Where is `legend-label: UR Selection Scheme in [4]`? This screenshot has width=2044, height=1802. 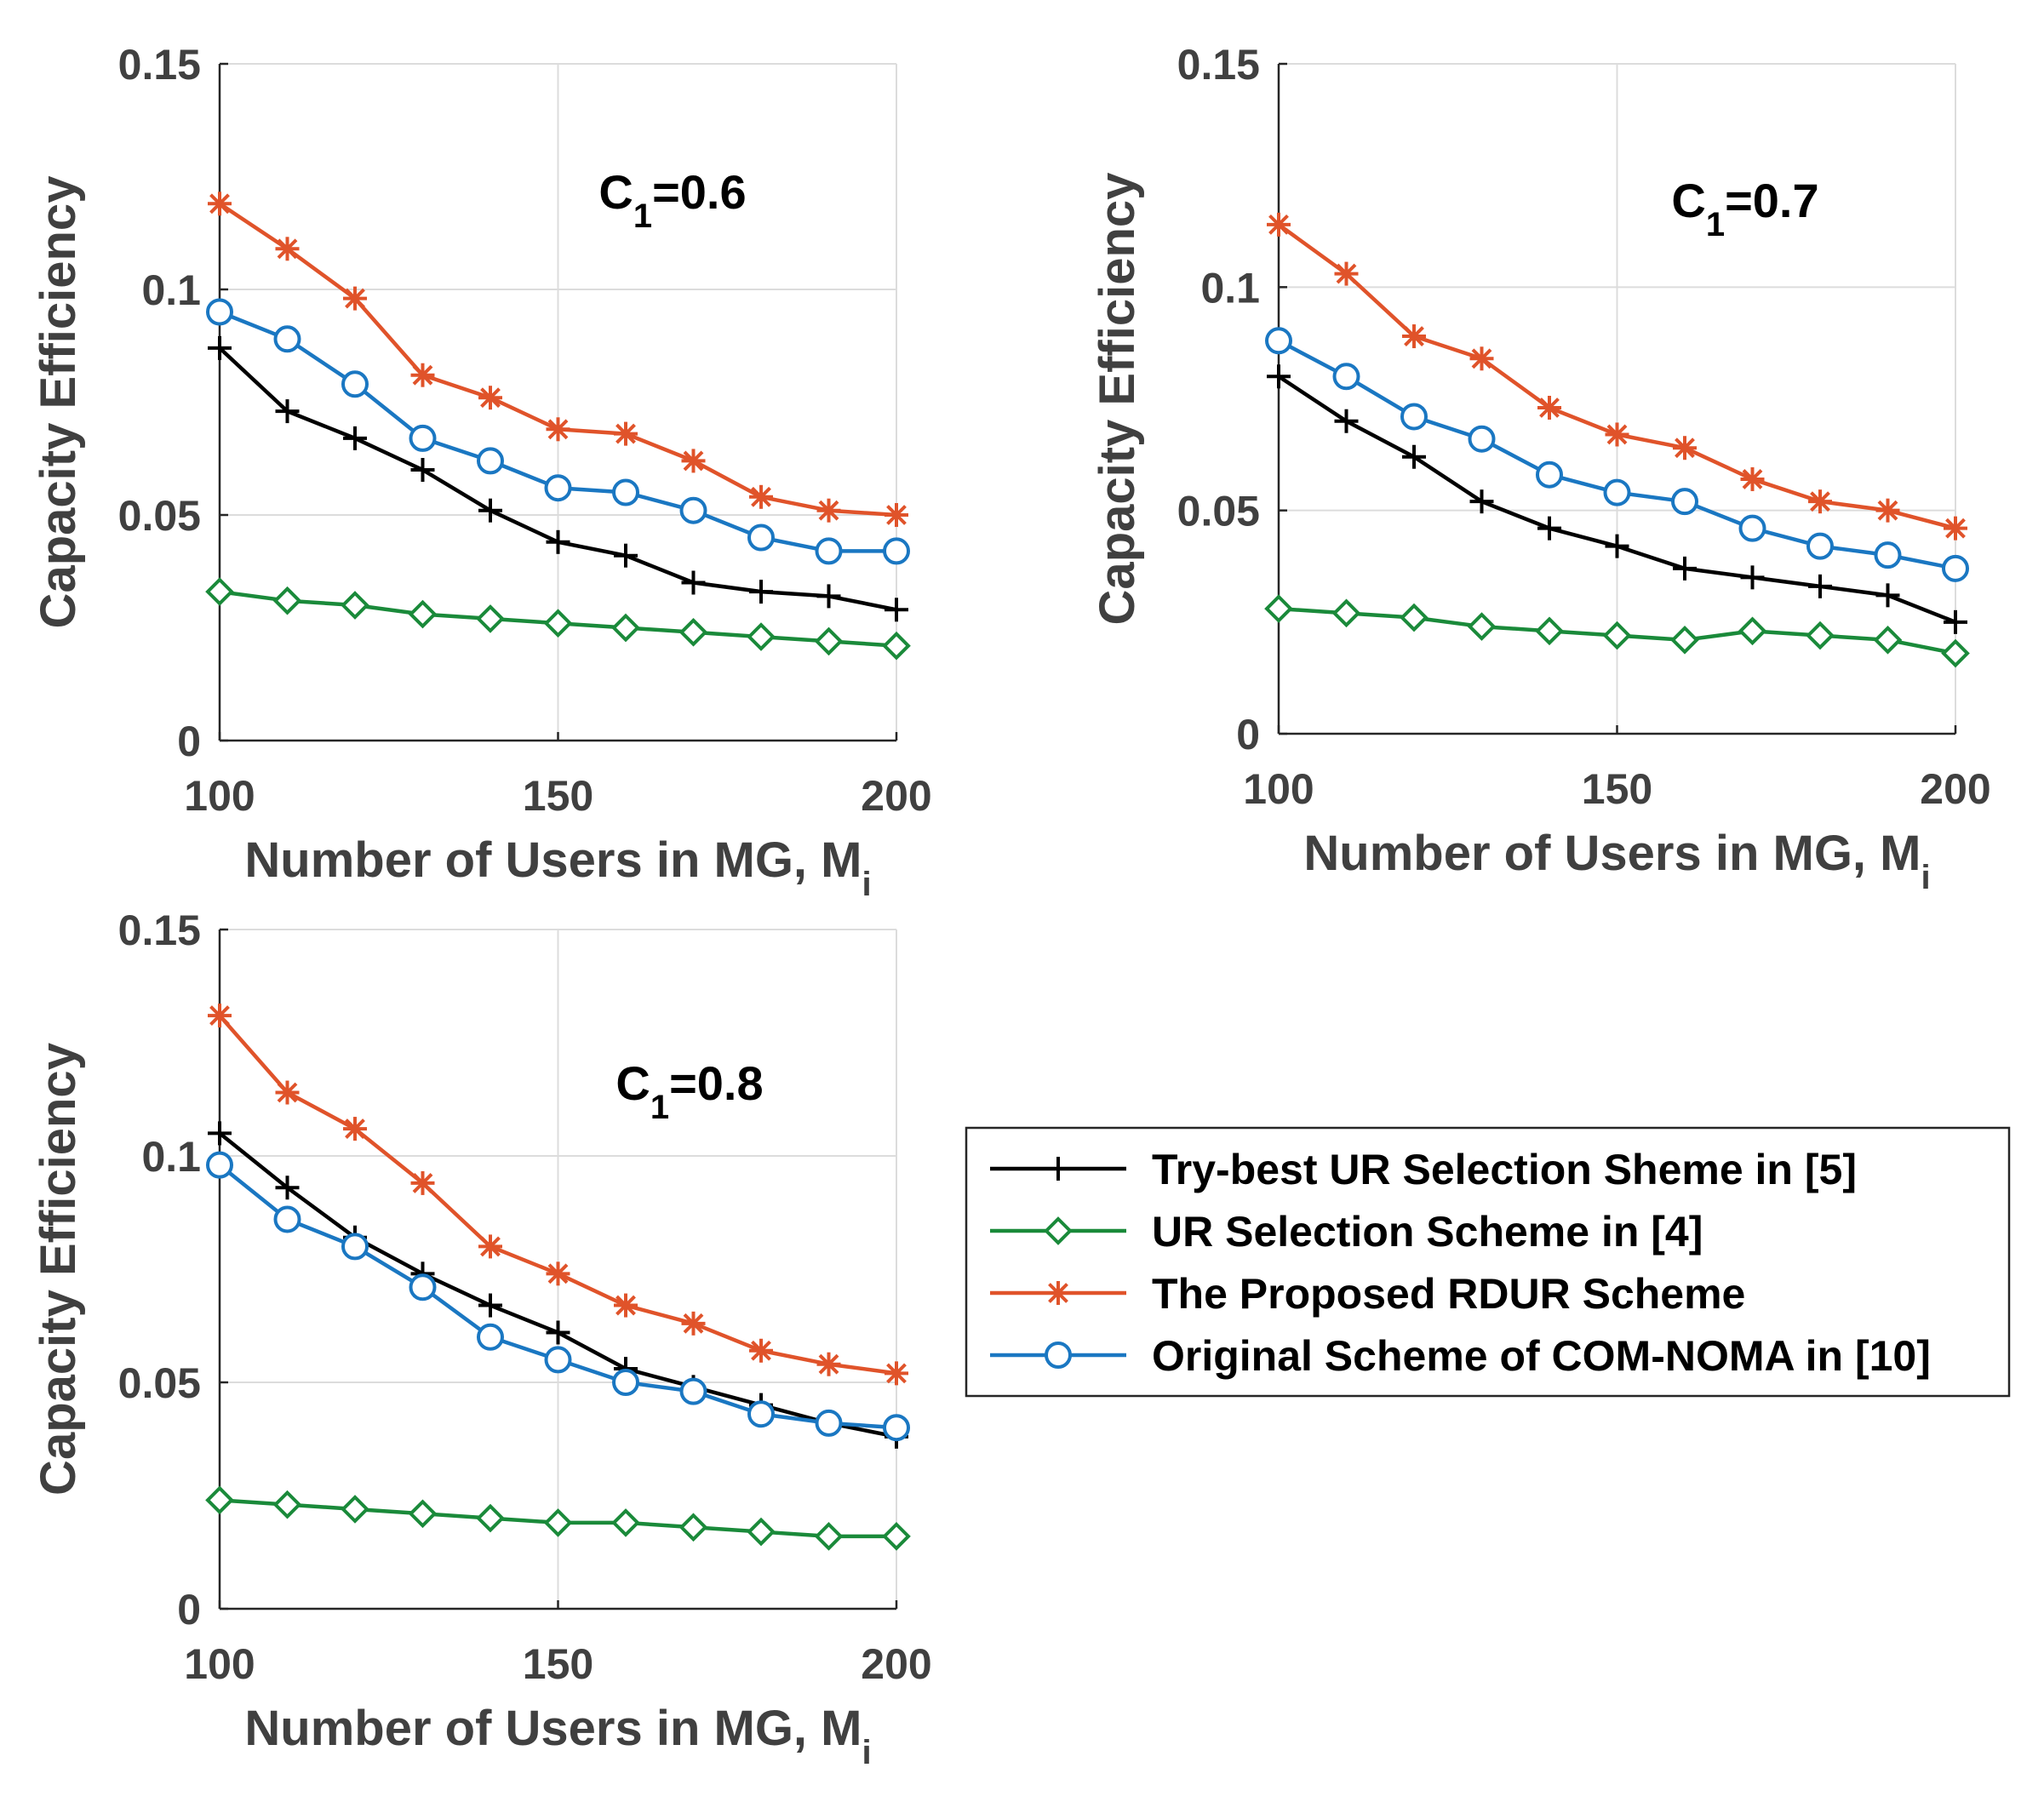
legend-label: UR Selection Scheme in [4] is located at coordinates (1427, 1232).